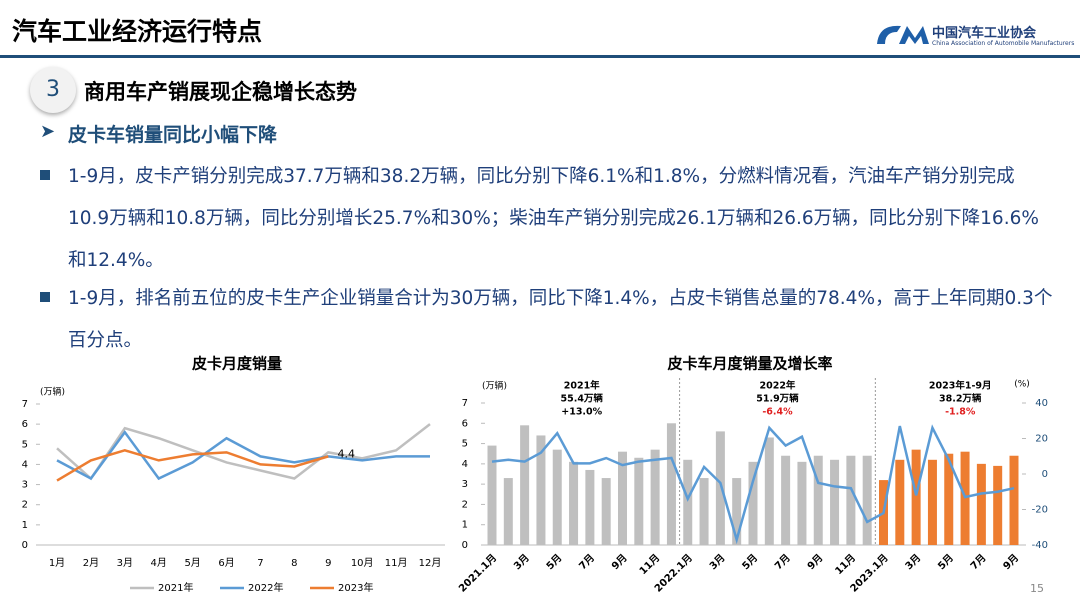 The width and height of the screenshot is (1080, 604). I want to click on x-tick-label: 2月, so click(91, 563).